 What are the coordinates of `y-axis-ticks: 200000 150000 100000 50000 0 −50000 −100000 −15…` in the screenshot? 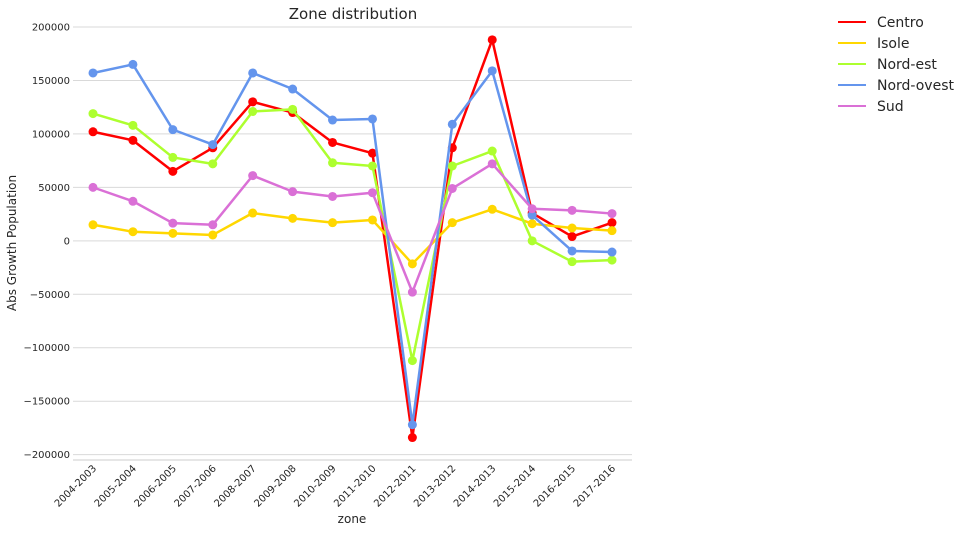 It's located at (46, 242).